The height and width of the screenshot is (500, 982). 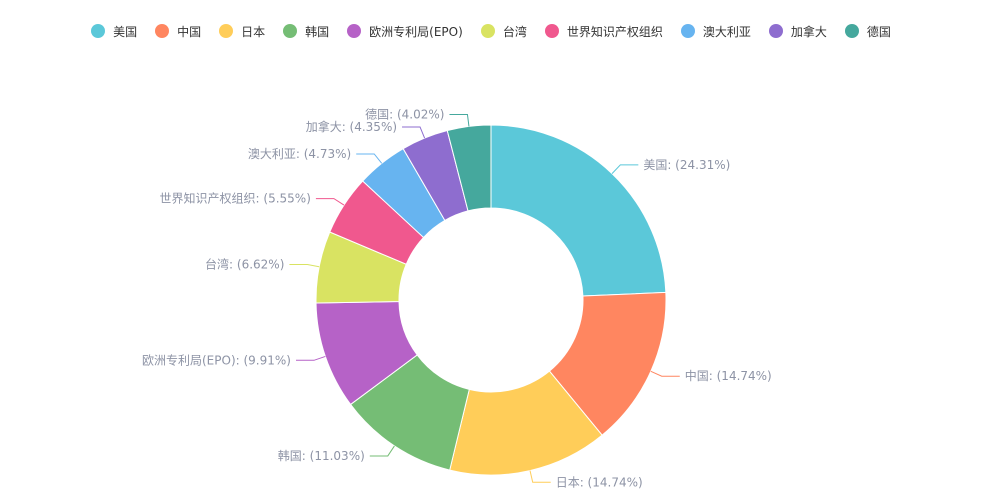 I want to click on legend-label: 世界知识产权组织, so click(x=614, y=31).